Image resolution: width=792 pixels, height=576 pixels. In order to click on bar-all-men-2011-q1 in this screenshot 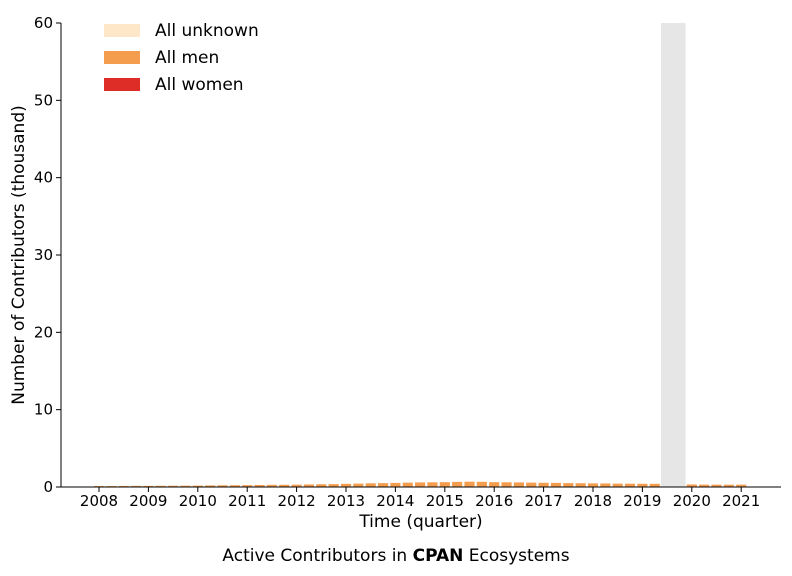, I will do `click(247, 486)`.